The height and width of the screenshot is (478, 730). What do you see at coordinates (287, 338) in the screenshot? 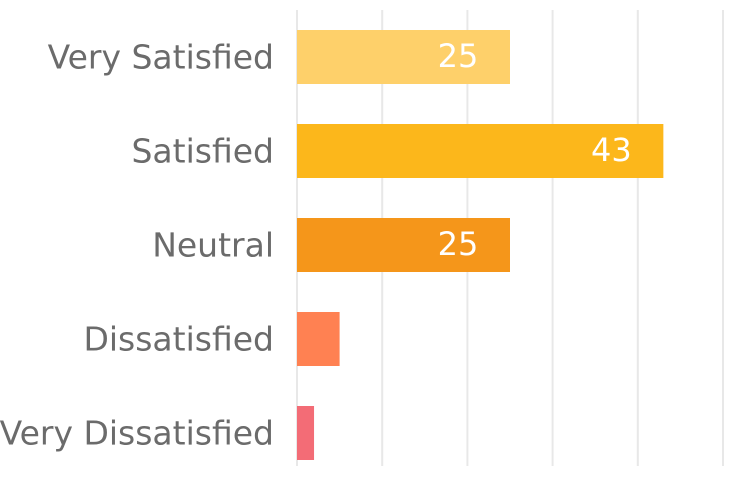
I see `value-label: 5` at bounding box center [287, 338].